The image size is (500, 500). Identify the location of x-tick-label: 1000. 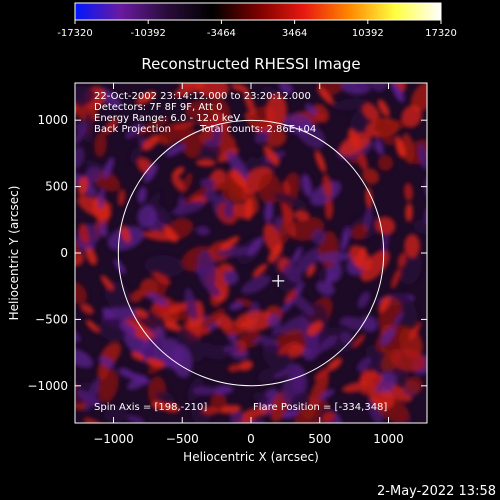
(388, 439).